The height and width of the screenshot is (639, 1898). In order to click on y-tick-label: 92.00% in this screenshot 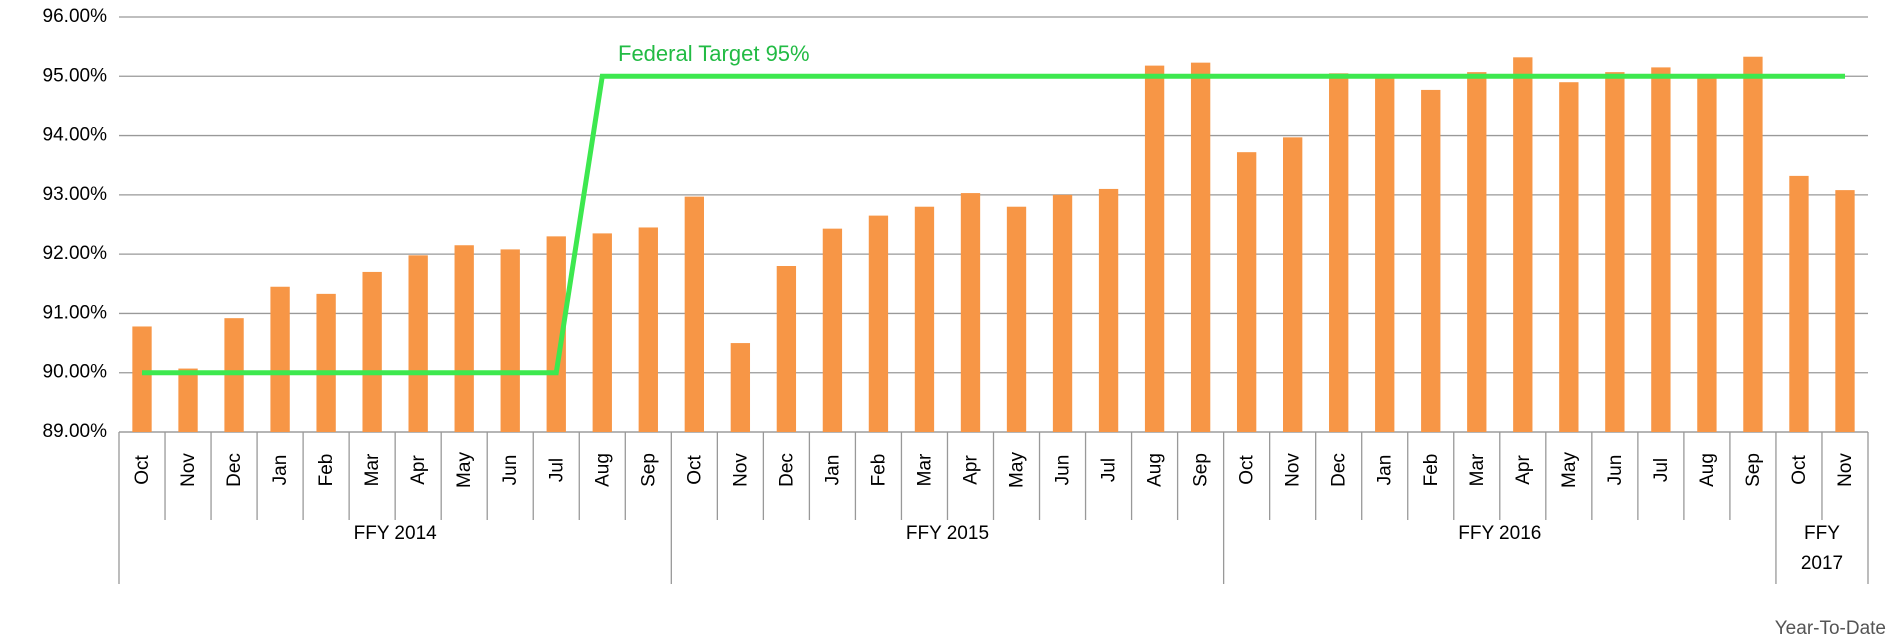, I will do `click(75, 253)`.